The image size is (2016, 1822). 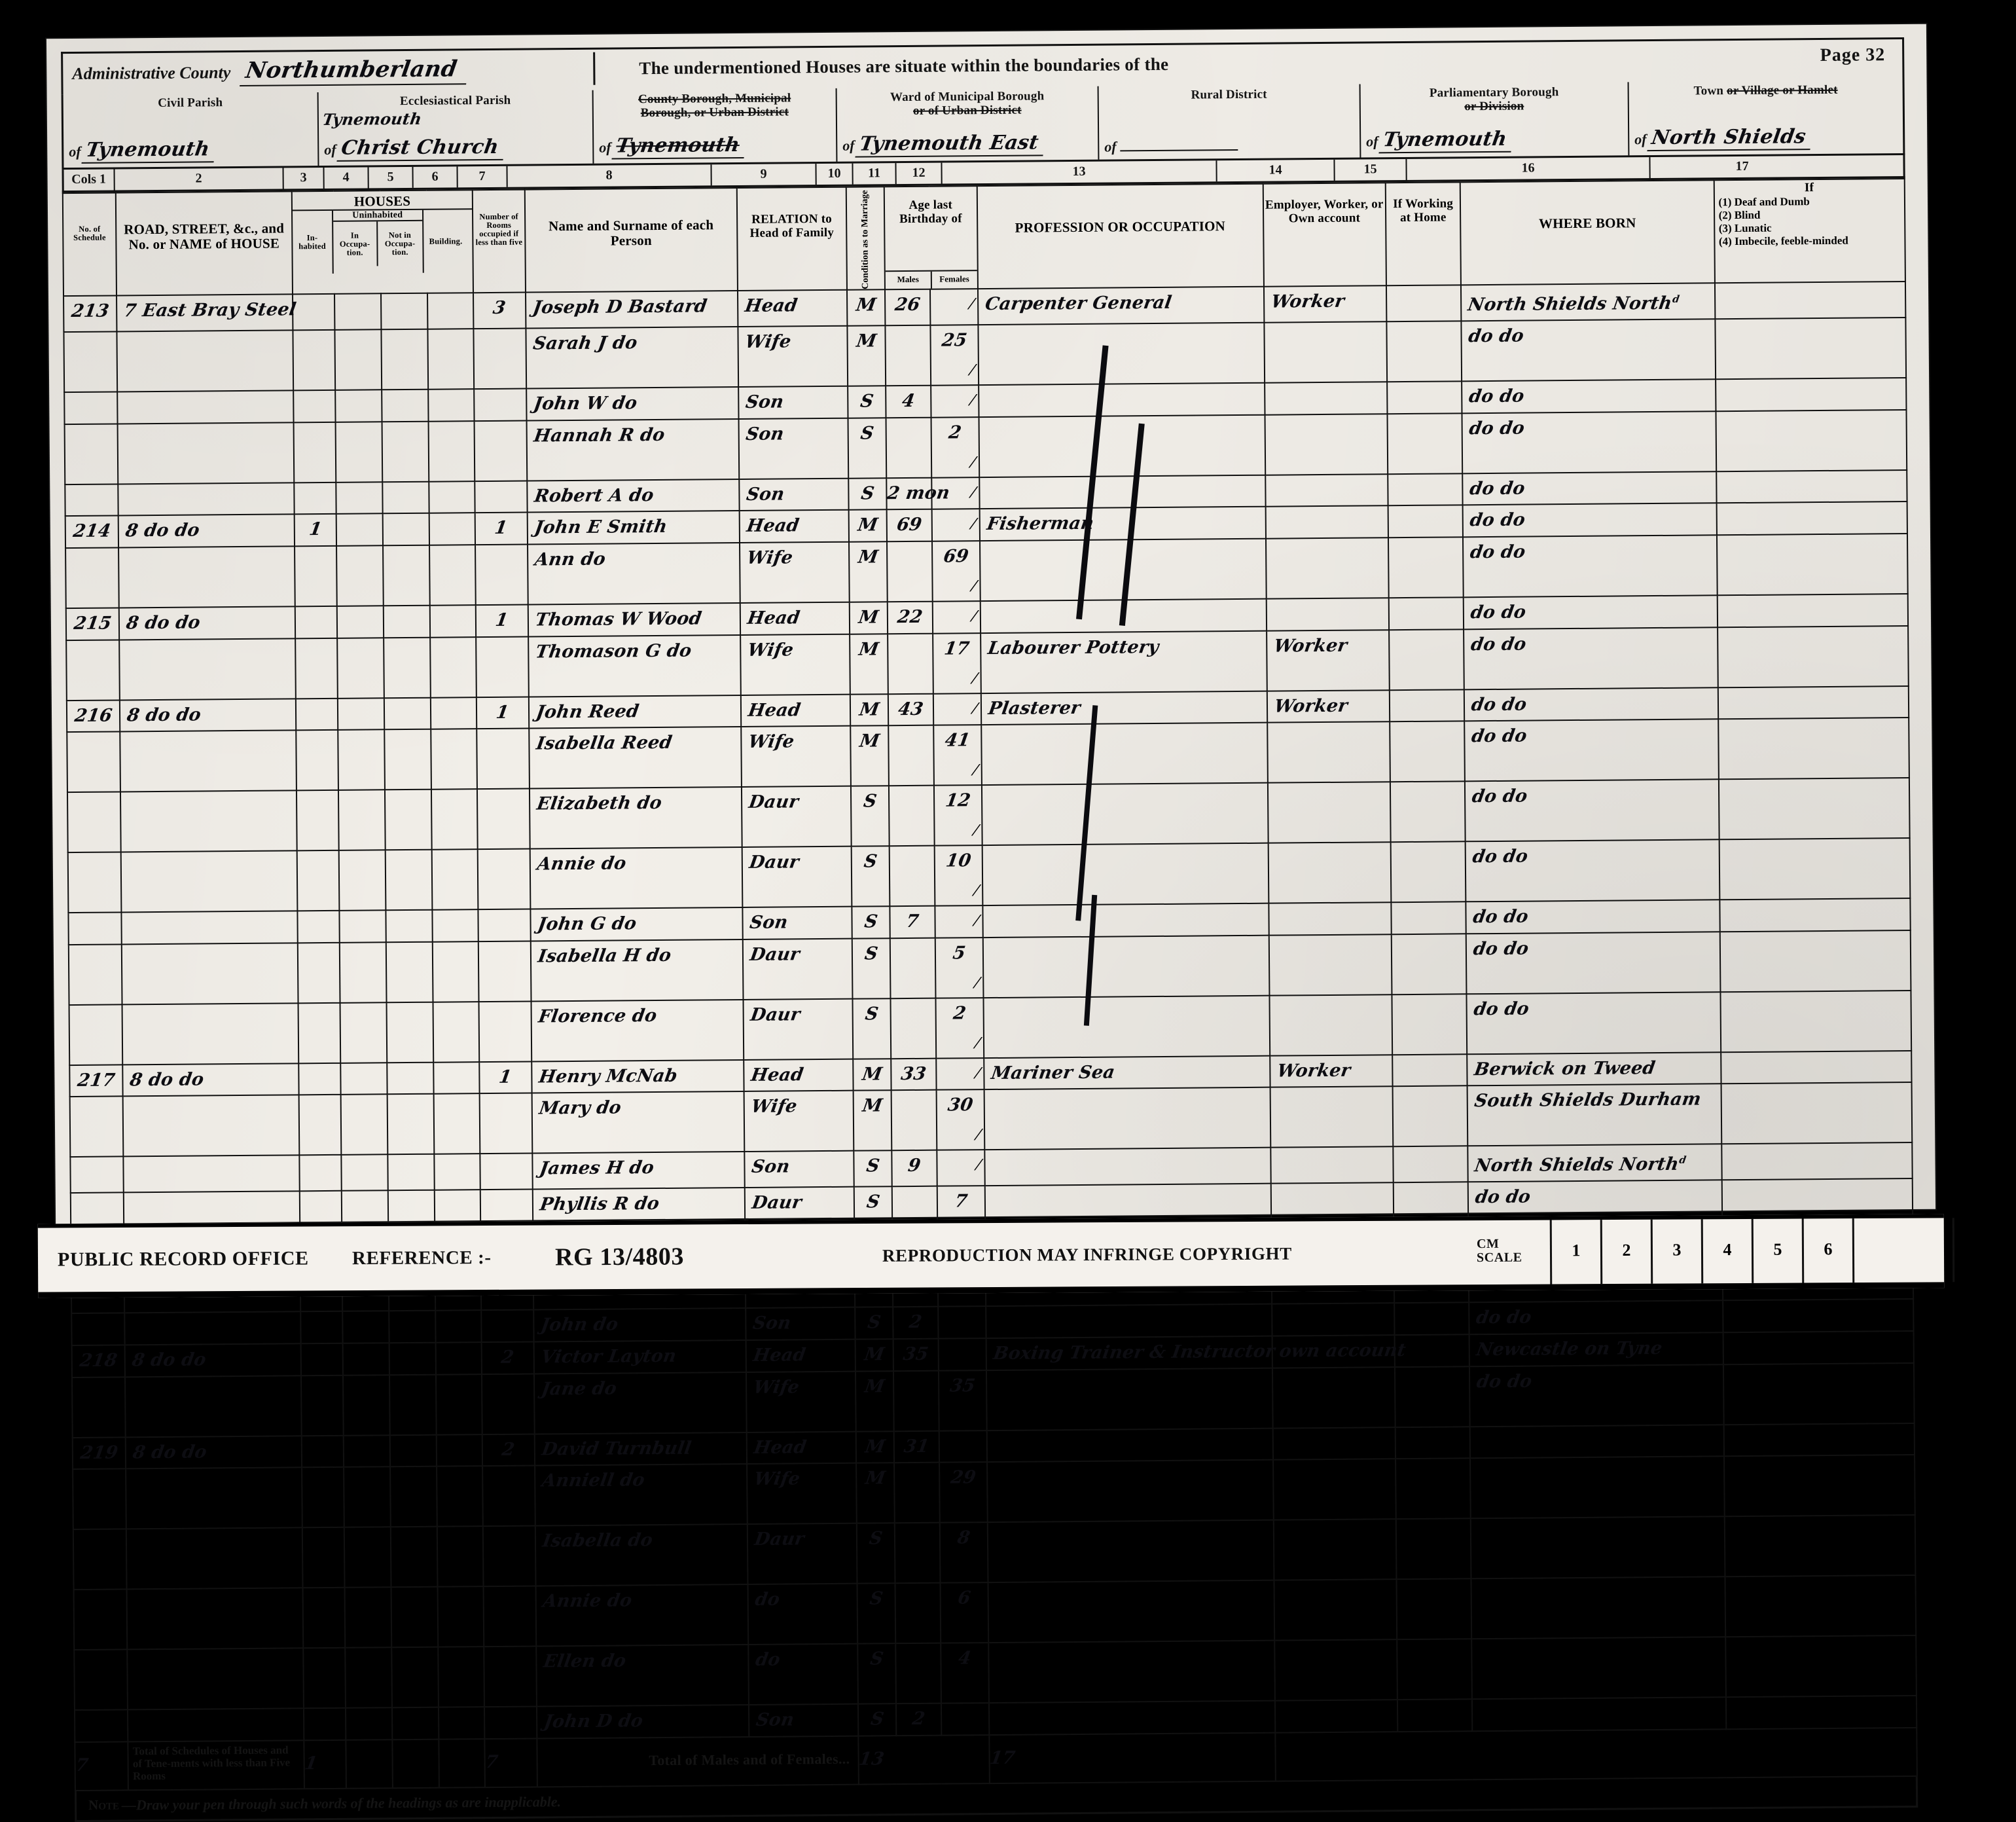 What do you see at coordinates (1124, 708) in the screenshot?
I see `cell-profession: Plasterer` at bounding box center [1124, 708].